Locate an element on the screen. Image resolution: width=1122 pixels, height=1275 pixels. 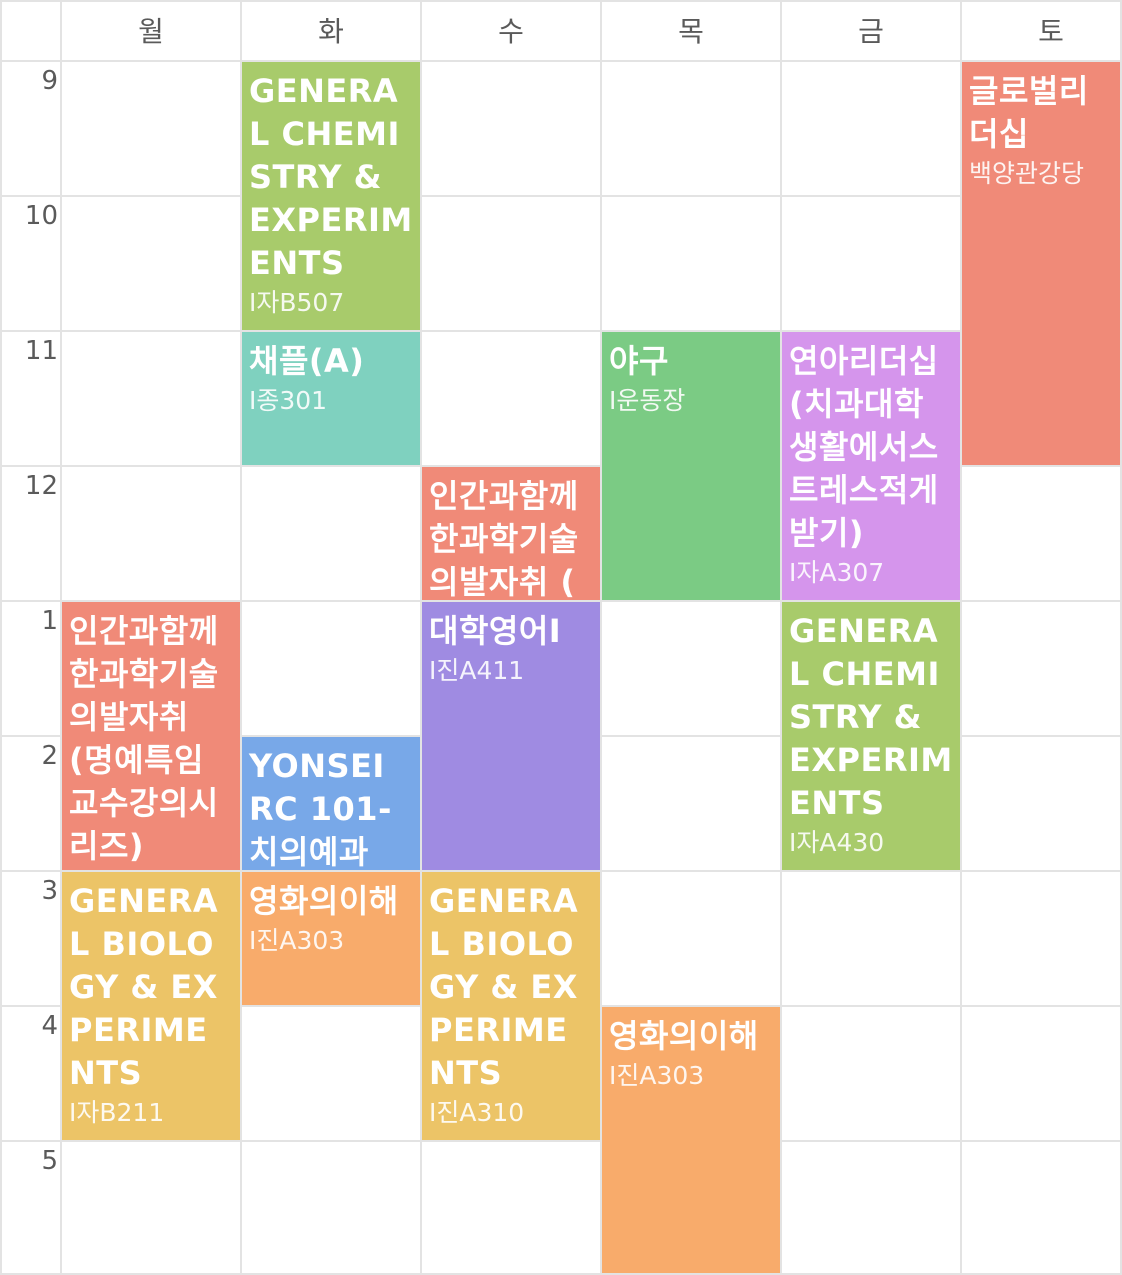
course-title: 인간과함께한과학기술의발자취 (명예특임교수강의시리즈) is located at coordinates (144, 738).